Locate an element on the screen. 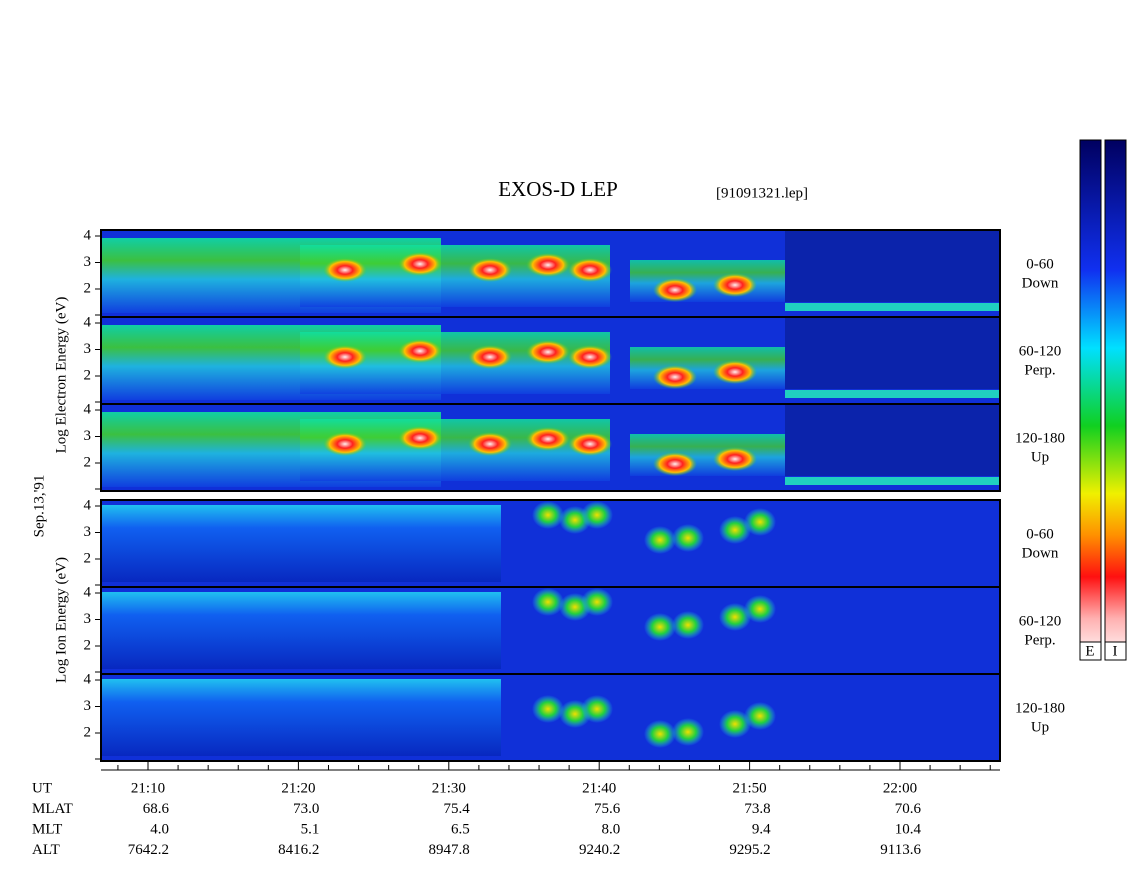 This screenshot has width=1130, height=880. row-value: 68.6 is located at coordinates (156, 809).